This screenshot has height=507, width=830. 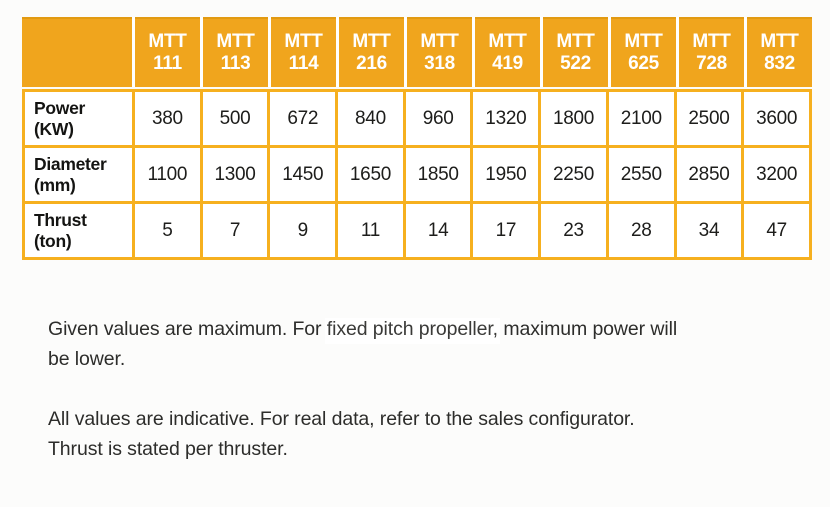 I want to click on row-label-thrust: Thrust (ton), so click(x=78, y=230).